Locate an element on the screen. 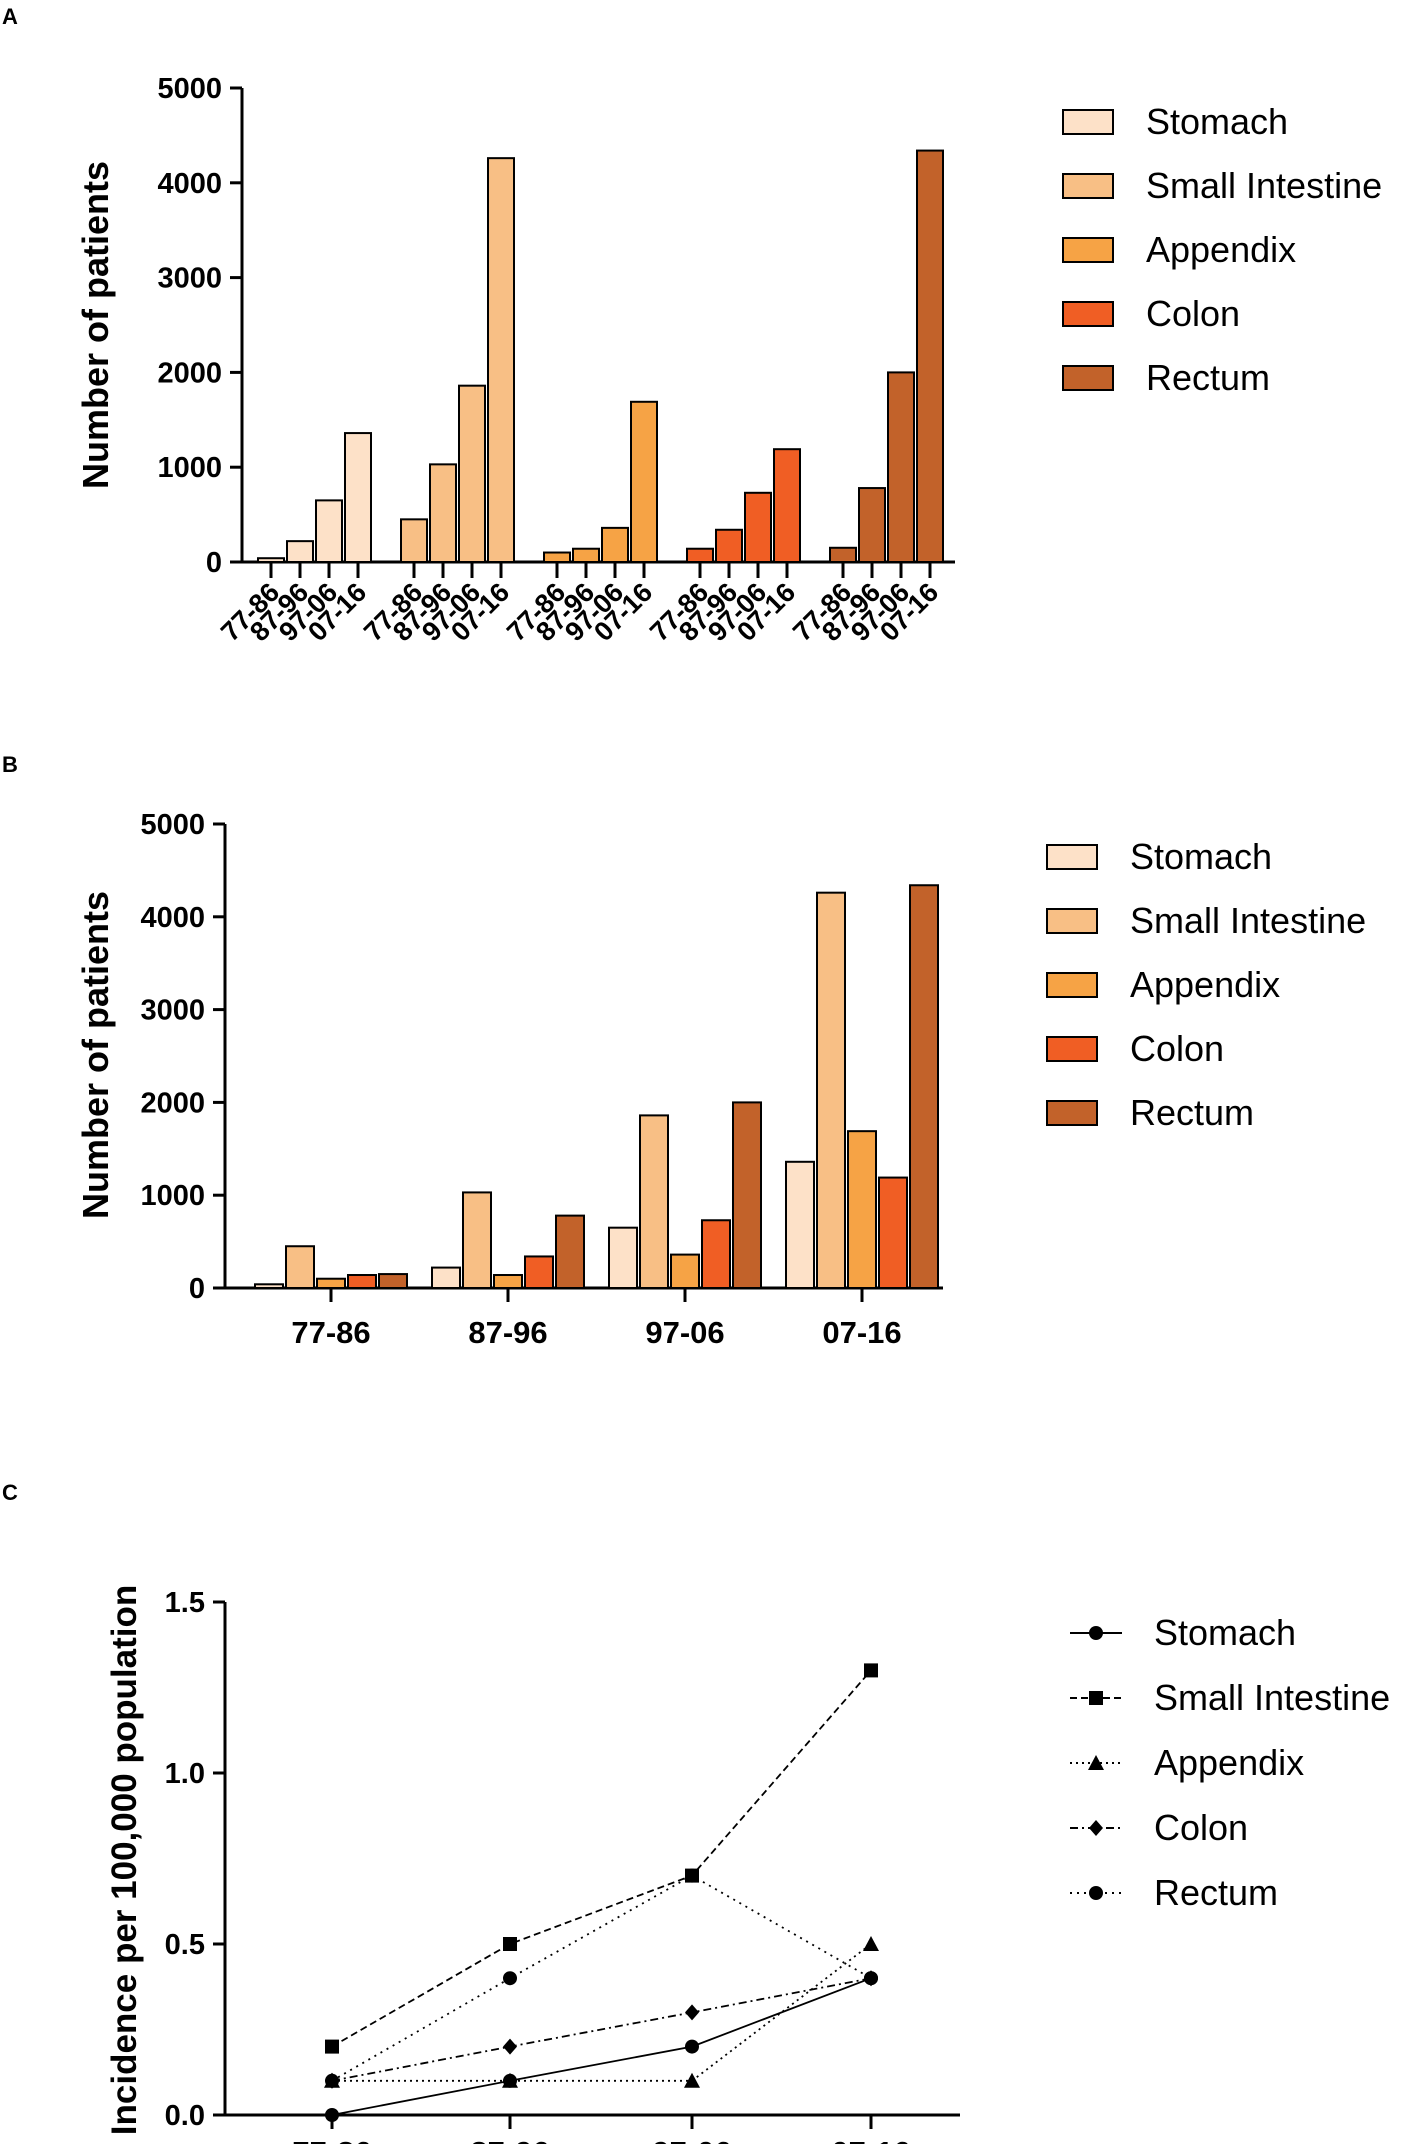 This screenshot has height=2144, width=1402. legend-item-rectum: Rectum is located at coordinates (1230, 1892).